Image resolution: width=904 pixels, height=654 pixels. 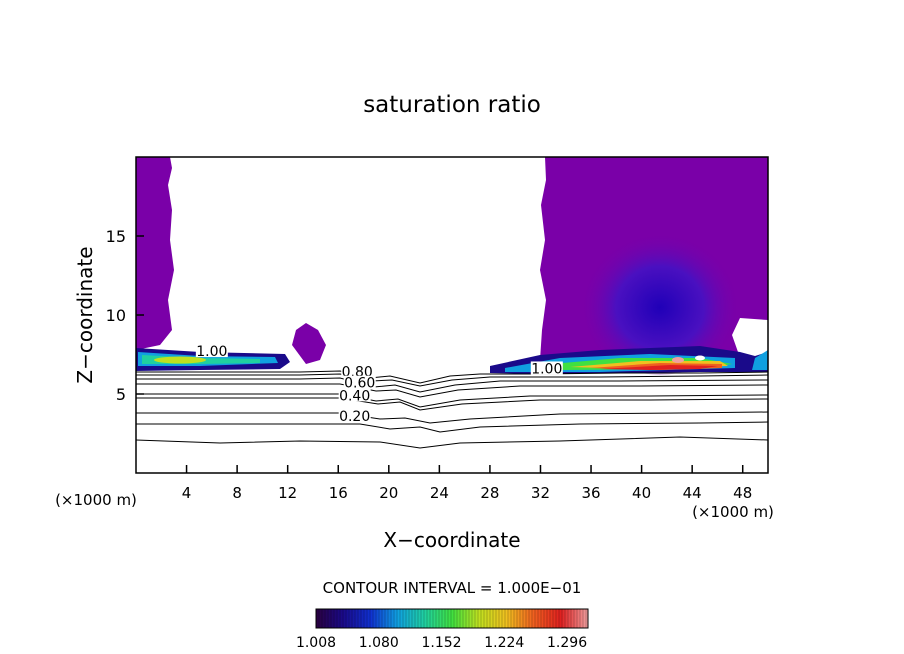 I want to click on contour-interval-text: CONTOUR INTERVAL = 1.000E−01, so click(x=452, y=588).